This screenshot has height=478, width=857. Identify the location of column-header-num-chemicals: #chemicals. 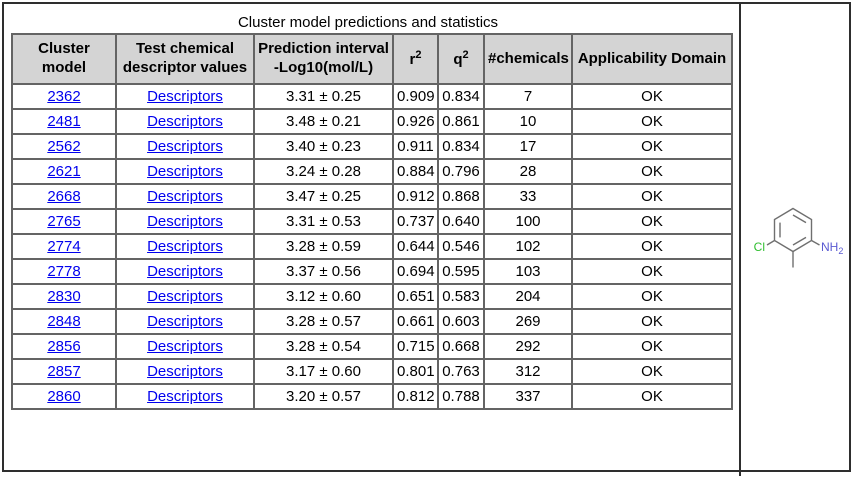
(528, 59).